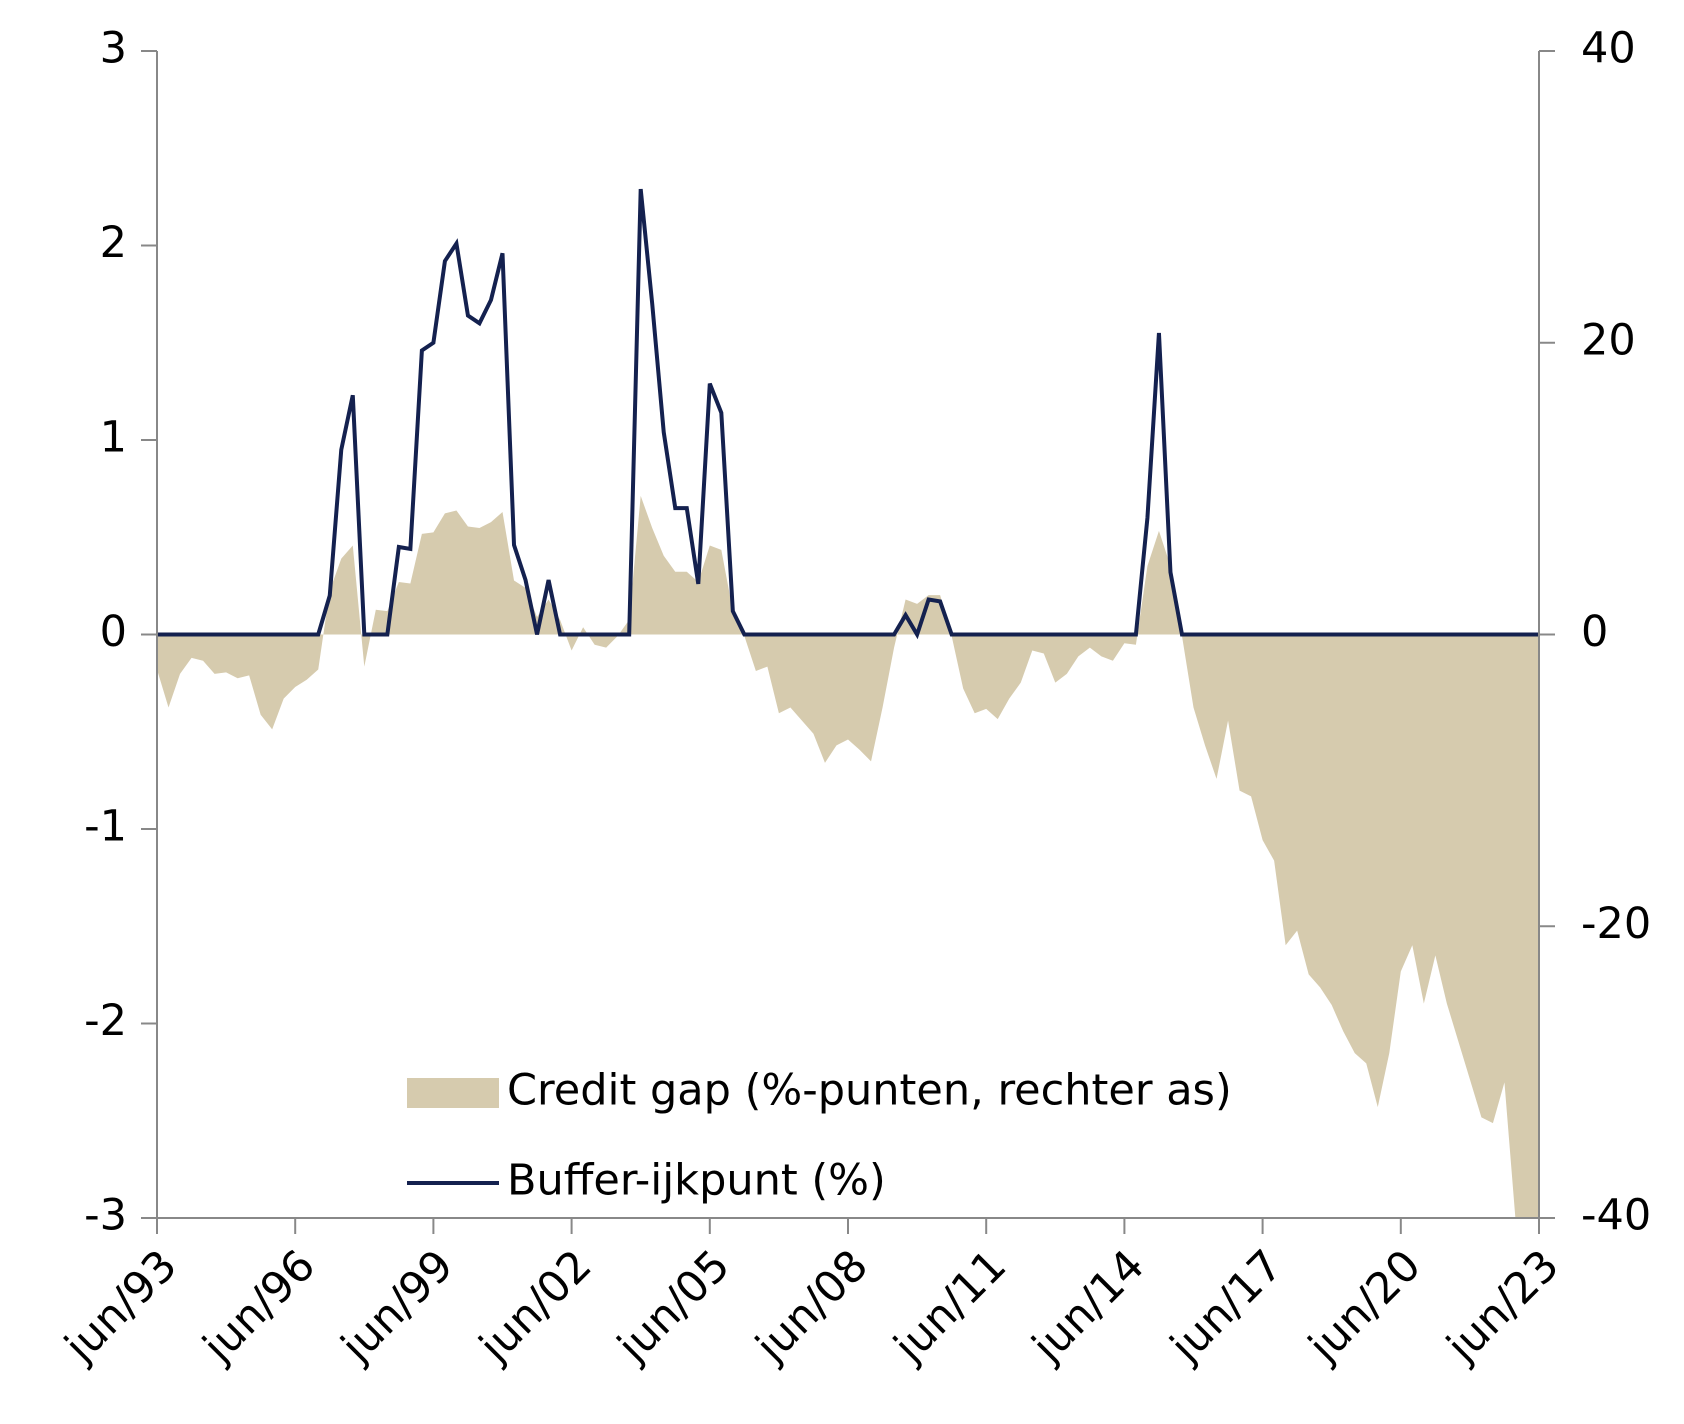 This screenshot has height=1424, width=1684. What do you see at coordinates (1594, 632) in the screenshot?
I see `y2-tick-label: 0` at bounding box center [1594, 632].